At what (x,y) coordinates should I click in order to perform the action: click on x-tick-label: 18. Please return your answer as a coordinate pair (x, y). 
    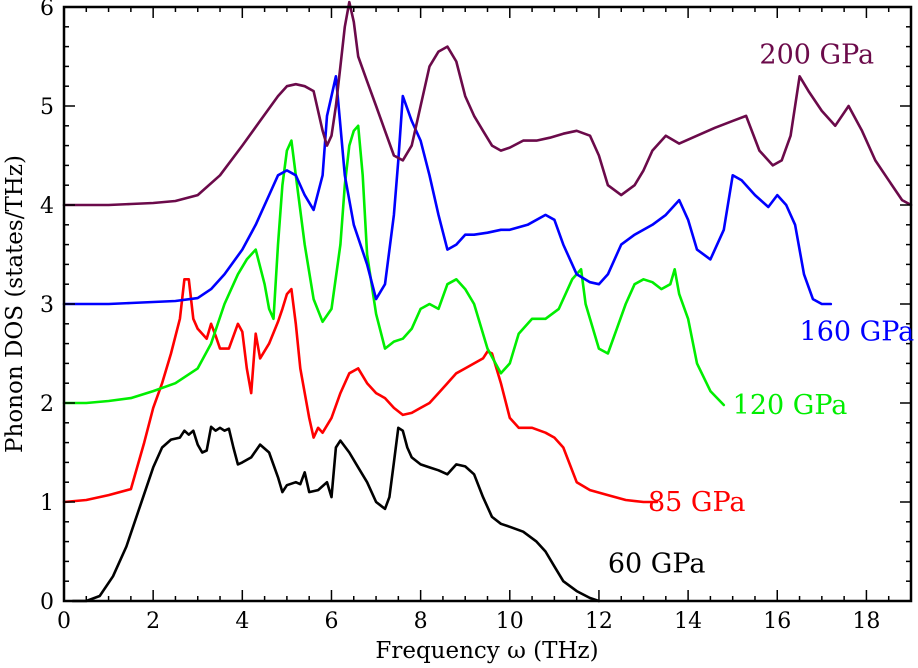
    Looking at the image, I should click on (866, 621).